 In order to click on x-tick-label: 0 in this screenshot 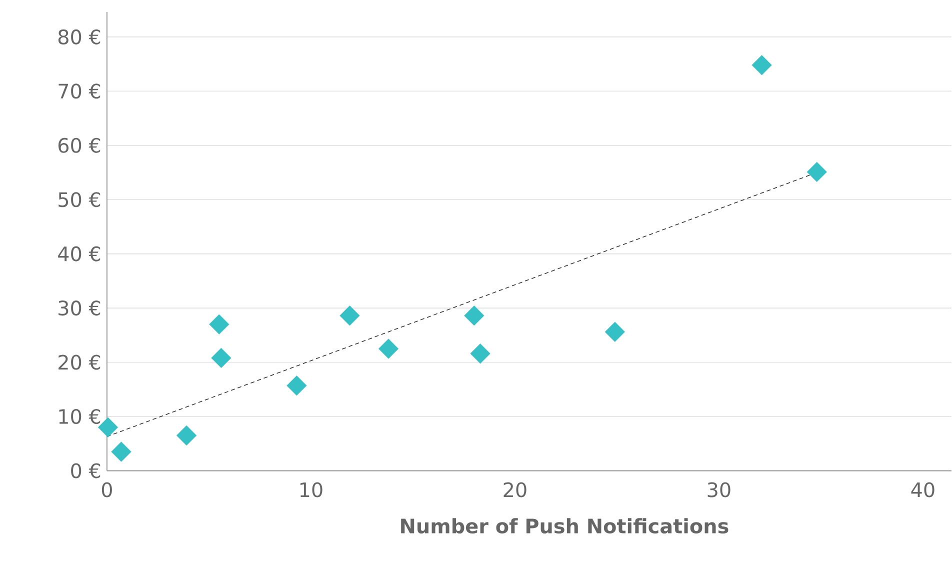, I will do `click(107, 490)`.